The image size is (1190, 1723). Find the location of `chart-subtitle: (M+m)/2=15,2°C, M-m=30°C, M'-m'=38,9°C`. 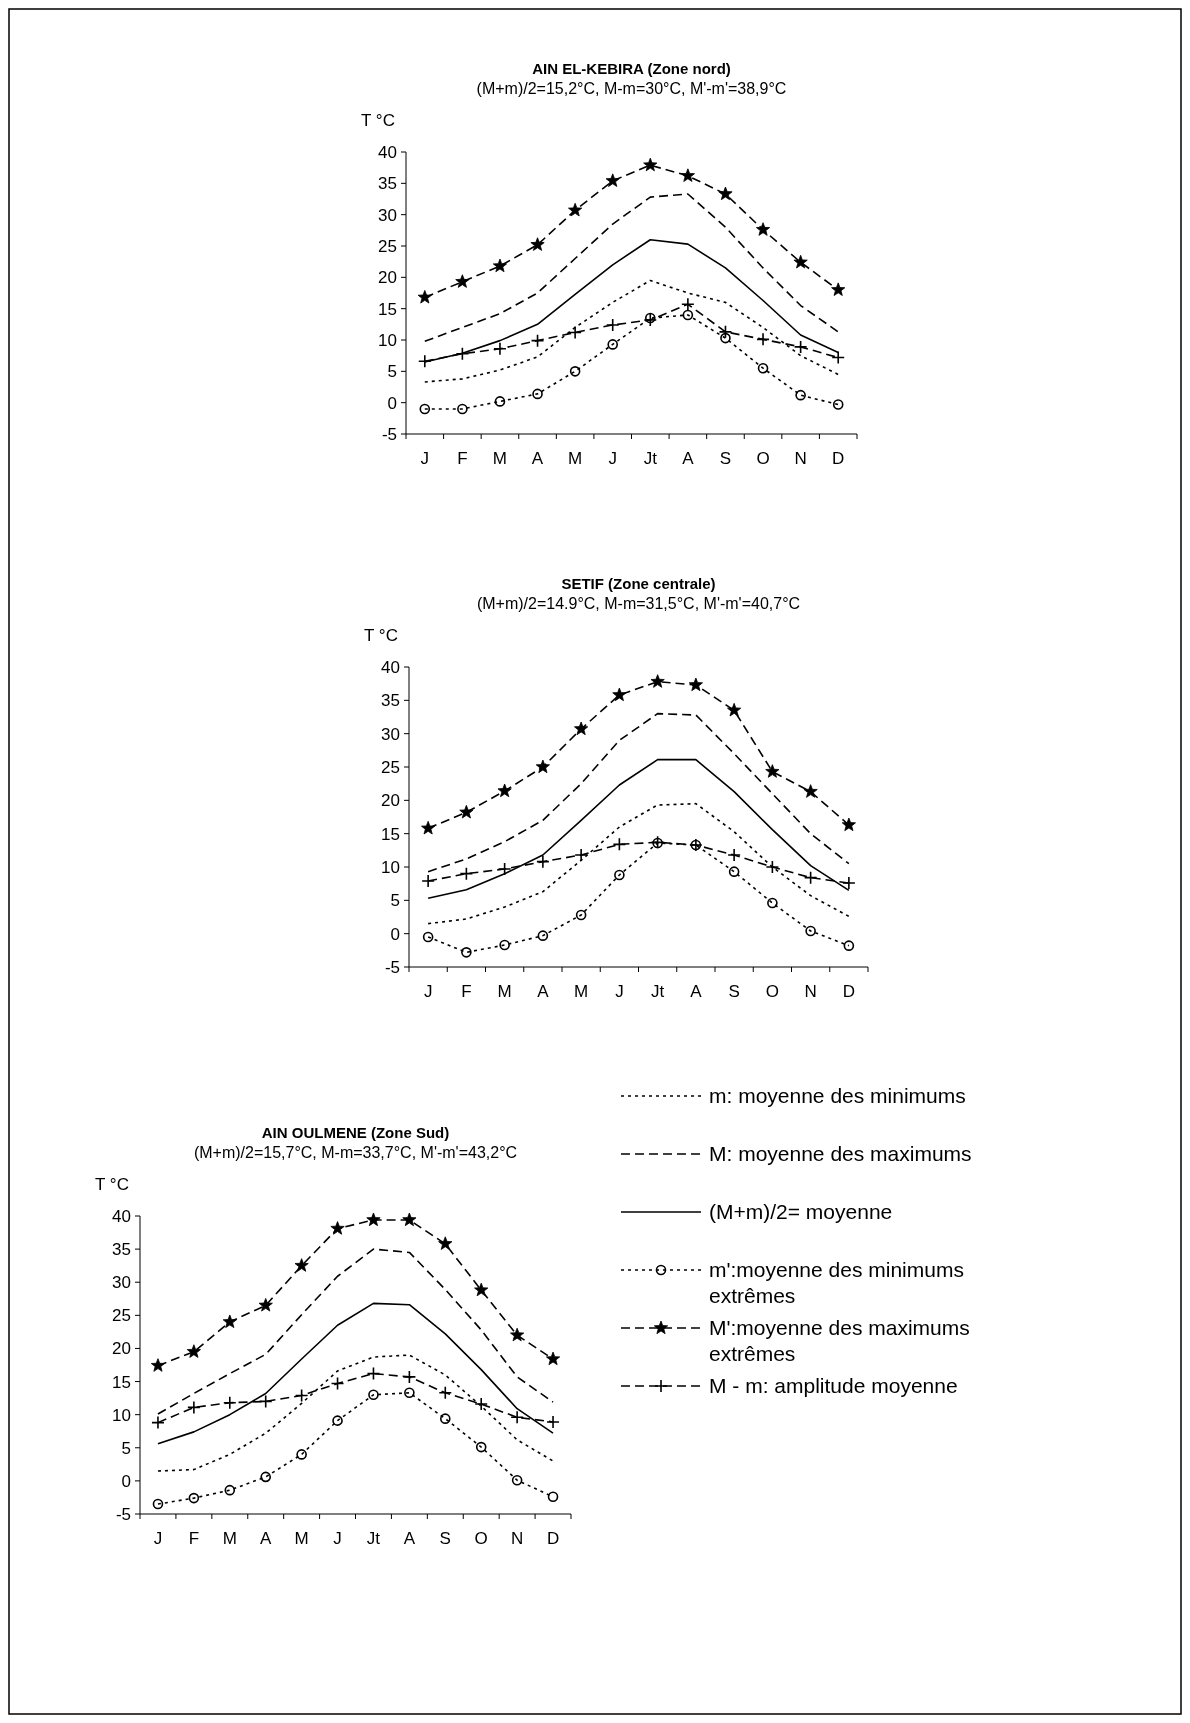

chart-subtitle: (M+m)/2=15,2°C, M-m=30°C, M'-m'=38,9°C is located at coordinates (631, 88).